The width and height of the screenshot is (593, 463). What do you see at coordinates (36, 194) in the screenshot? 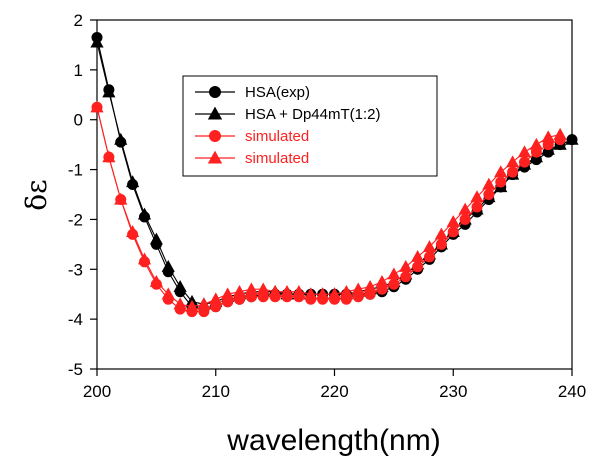
I see `y-axis-label: δε` at bounding box center [36, 194].